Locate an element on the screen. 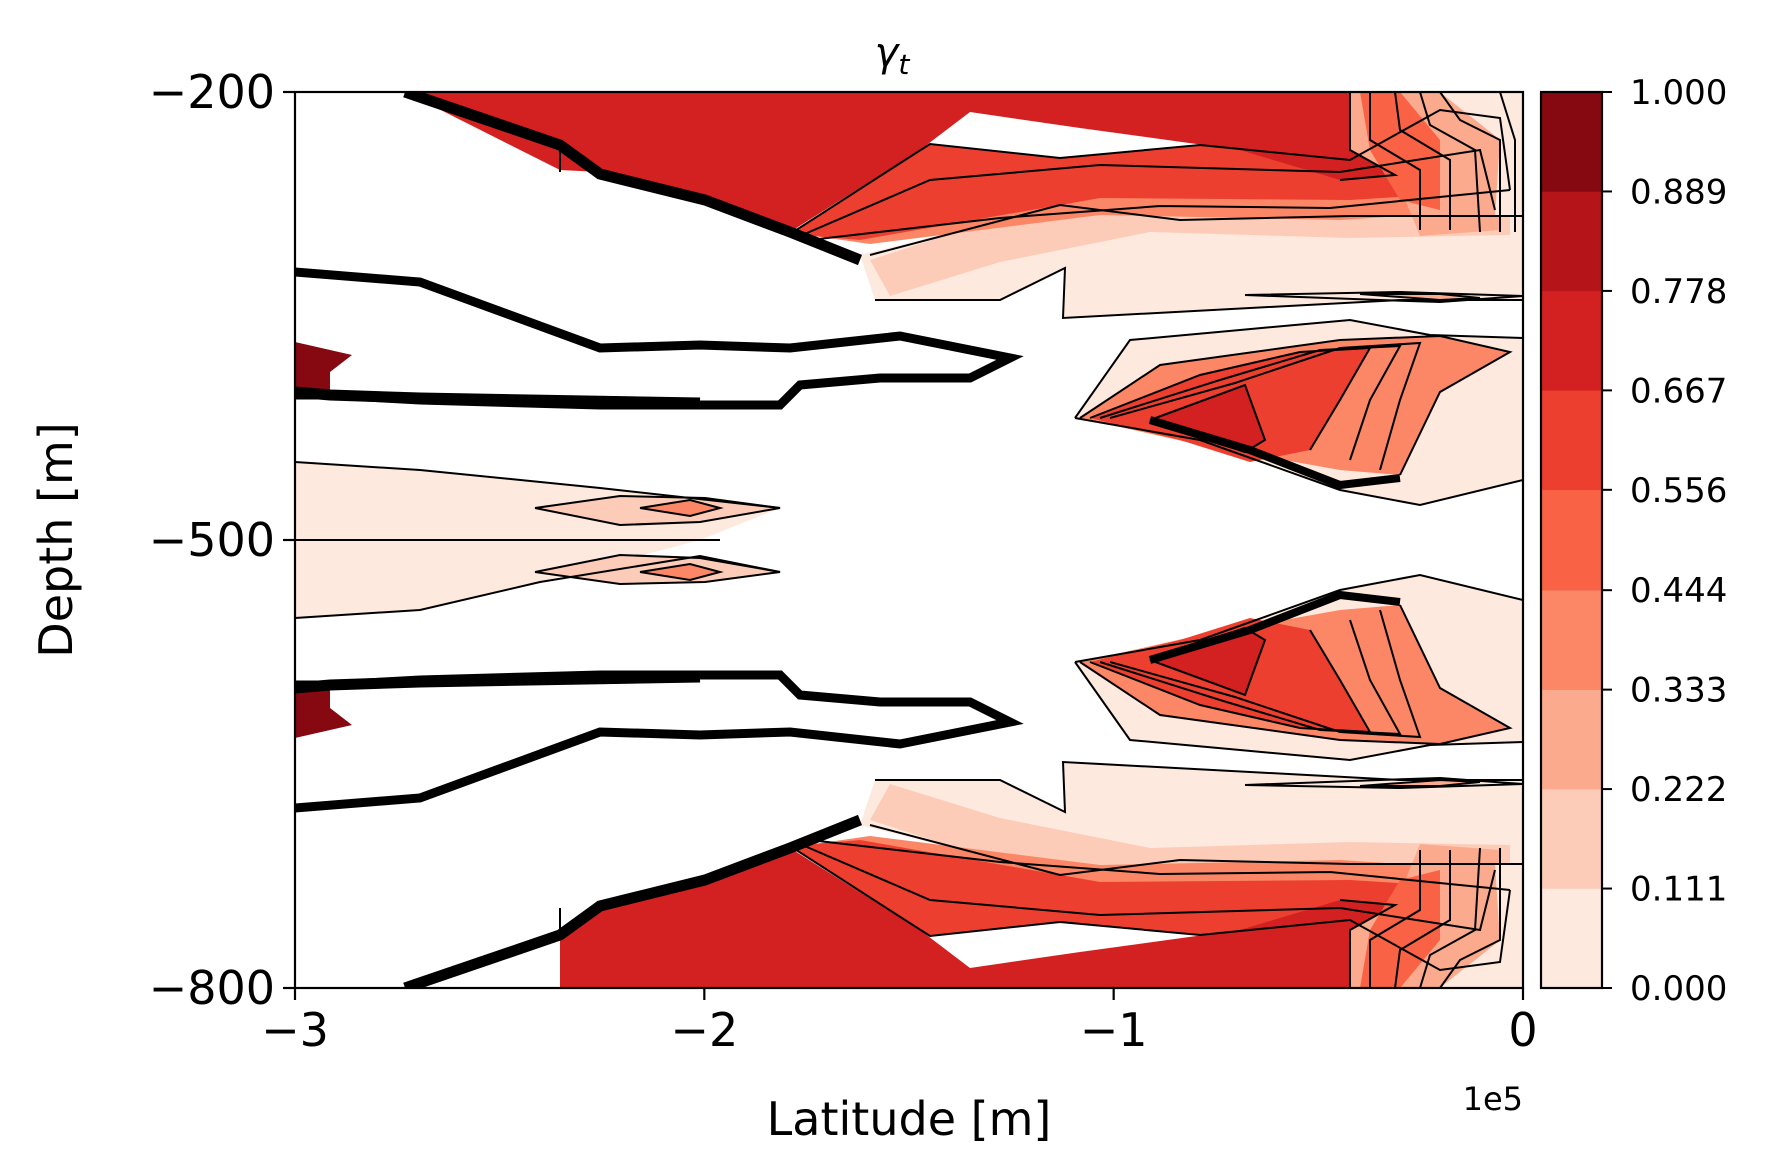 This screenshot has width=1769, height=1173. contour-line-thick-bottom is located at coordinates (633, 901).